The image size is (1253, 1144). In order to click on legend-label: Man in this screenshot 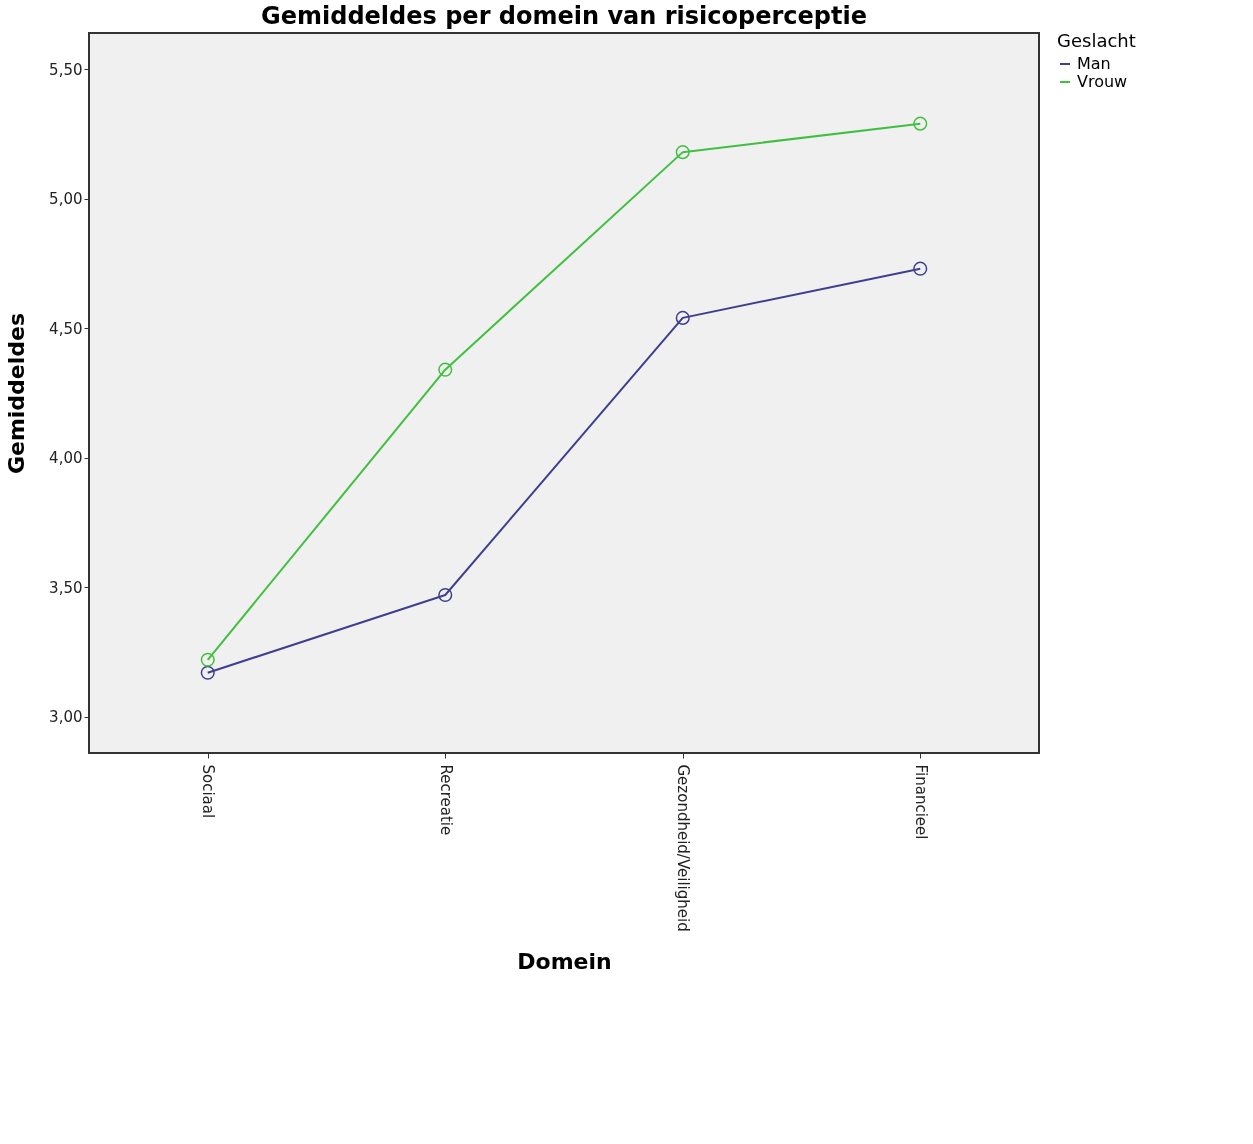, I will do `click(1094, 63)`.